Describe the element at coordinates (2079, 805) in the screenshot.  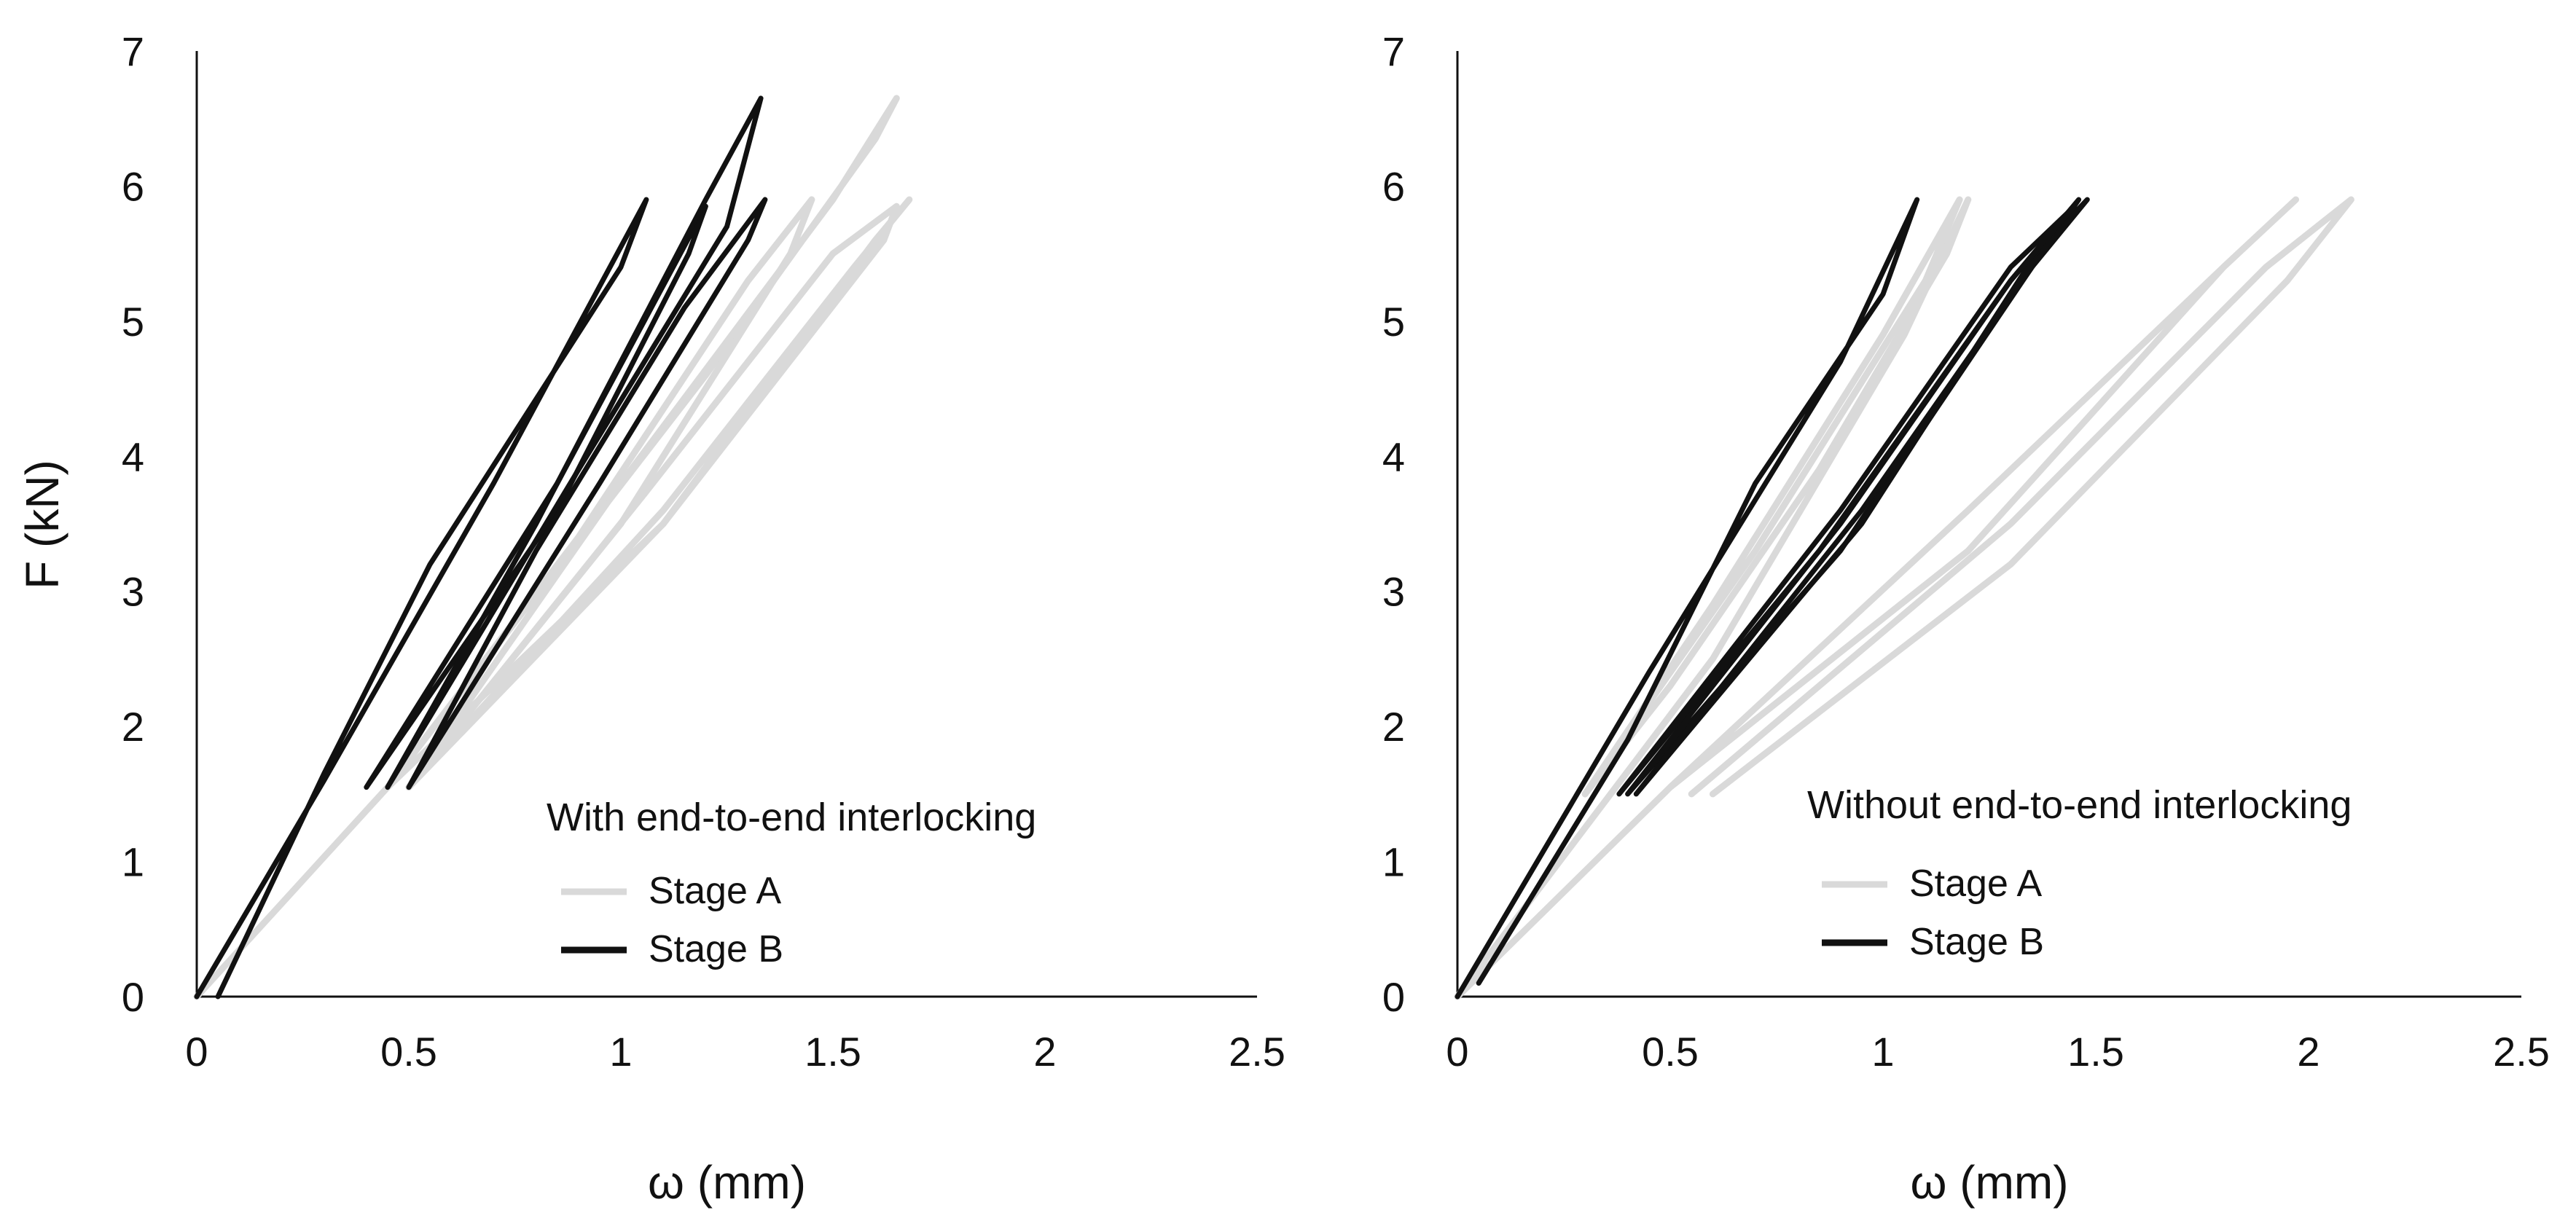
I see `legend-title: Without end-to-end interlocking` at that location.